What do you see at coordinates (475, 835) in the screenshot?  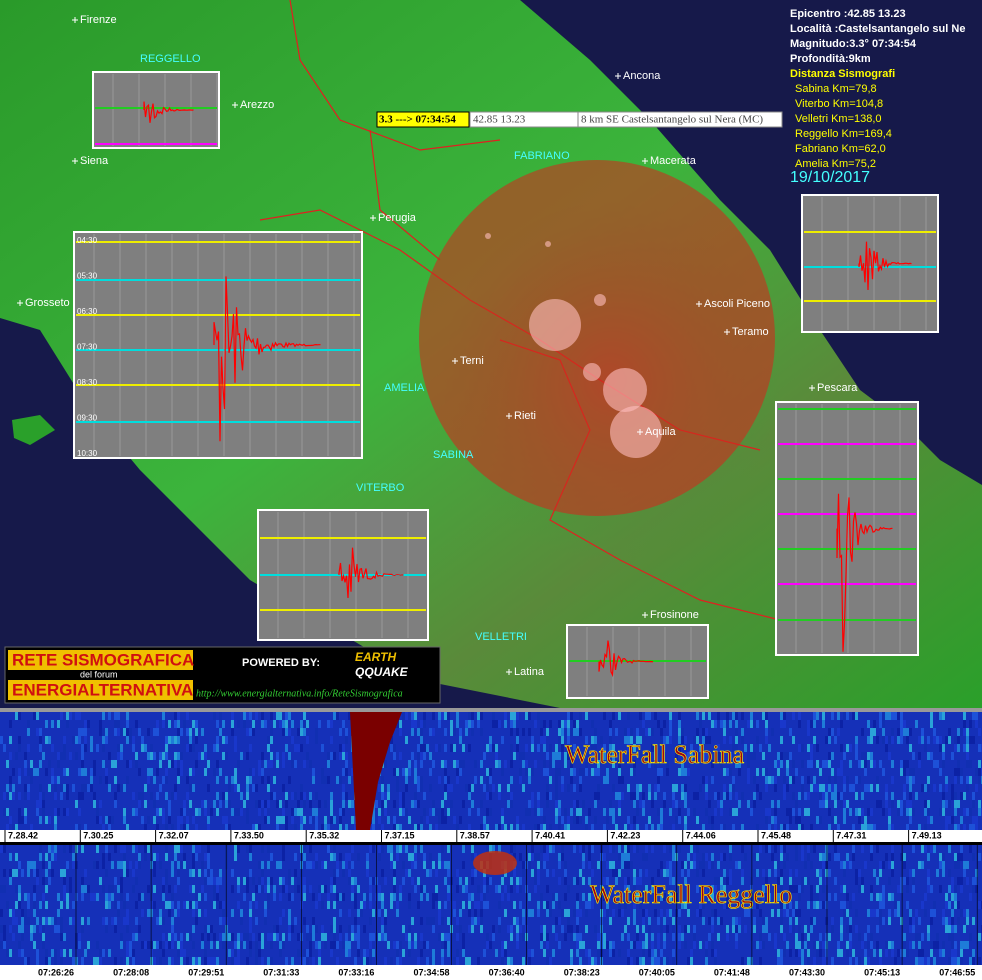 I see `time-label: 7.38.57` at bounding box center [475, 835].